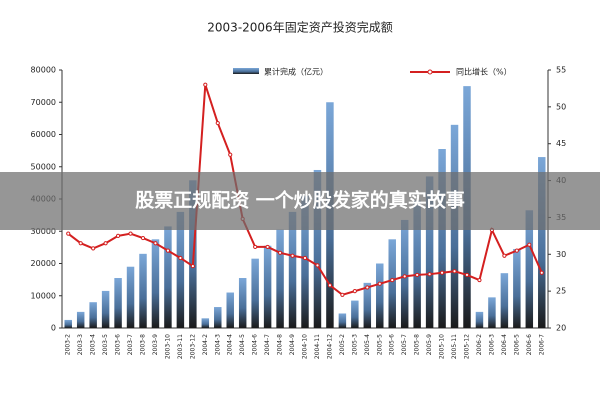 The height and width of the screenshot is (400, 600). I want to click on x-tick-label: 2004-7, so click(267, 344).